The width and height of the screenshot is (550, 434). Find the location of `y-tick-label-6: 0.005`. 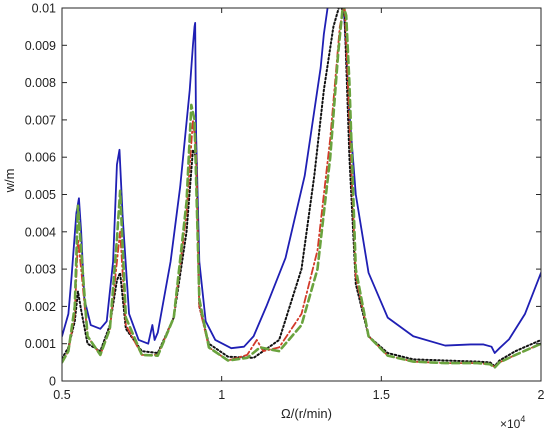

y-tick-label-6: 0.005 is located at coordinates (40, 195).